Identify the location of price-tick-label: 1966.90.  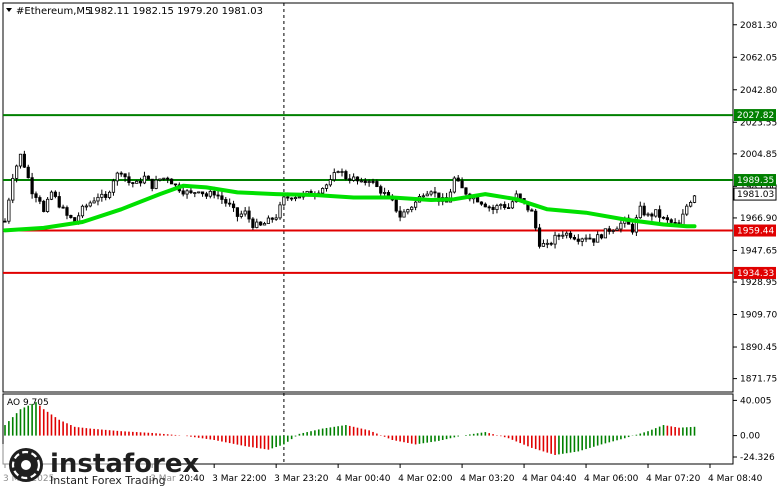
(758, 219).